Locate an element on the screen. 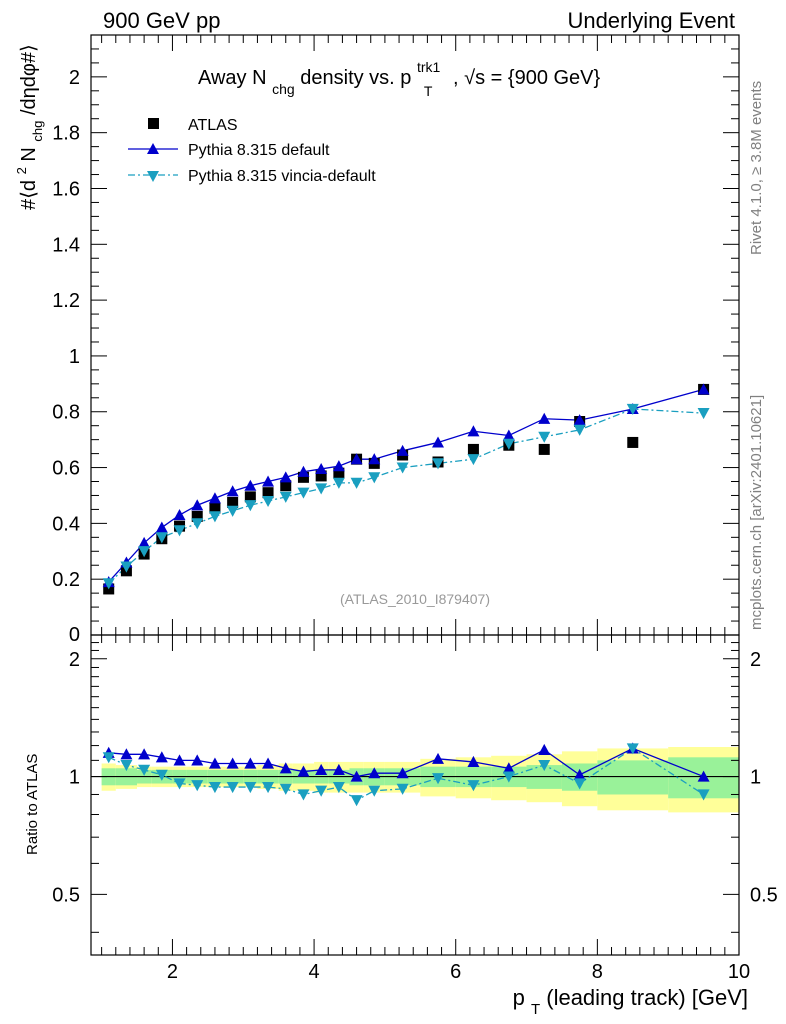  title-main: Away N is located at coordinates (232, 78).